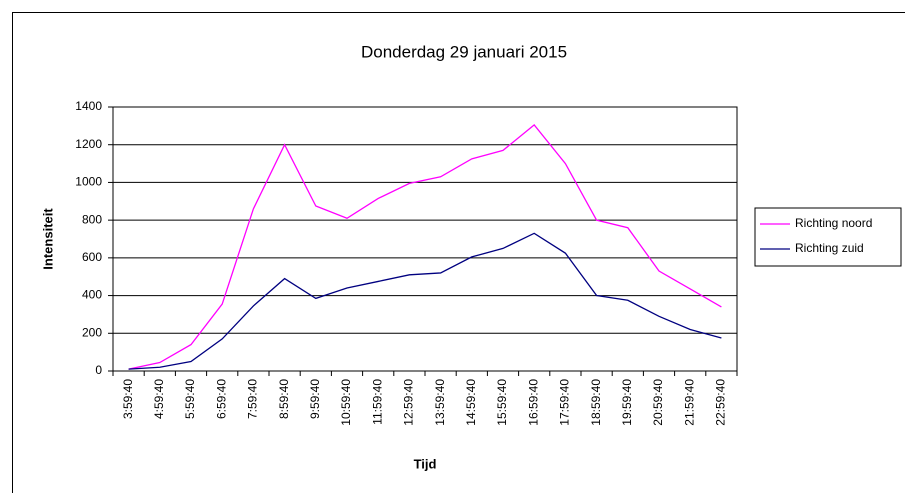 The height and width of the screenshot is (493, 905). What do you see at coordinates (98, 370) in the screenshot?
I see `y-tick-label: 0` at bounding box center [98, 370].